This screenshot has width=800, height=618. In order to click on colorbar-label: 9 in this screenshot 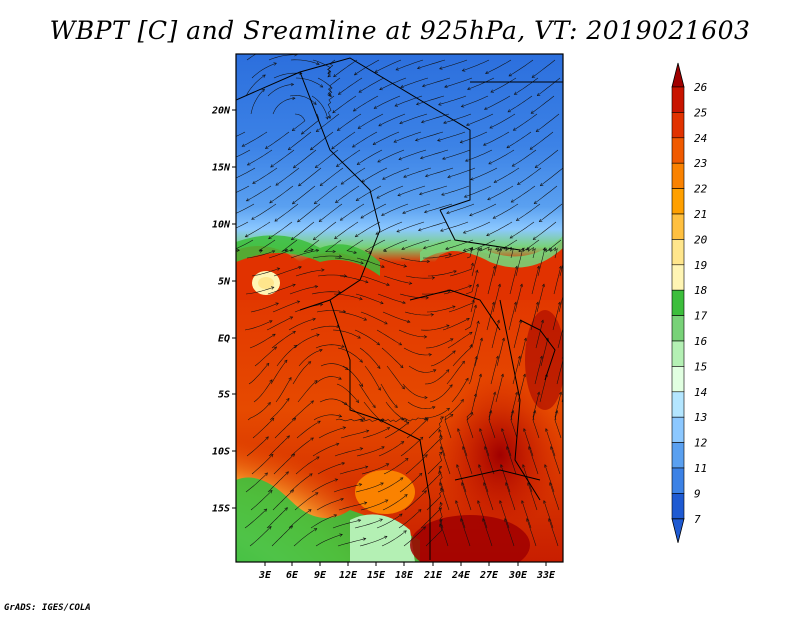, I will do `click(697, 493)`.